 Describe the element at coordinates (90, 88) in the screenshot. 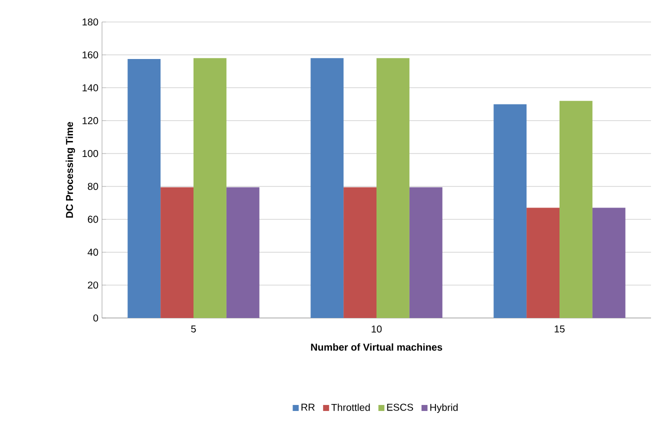

I see `y-tick-label: 140` at that location.